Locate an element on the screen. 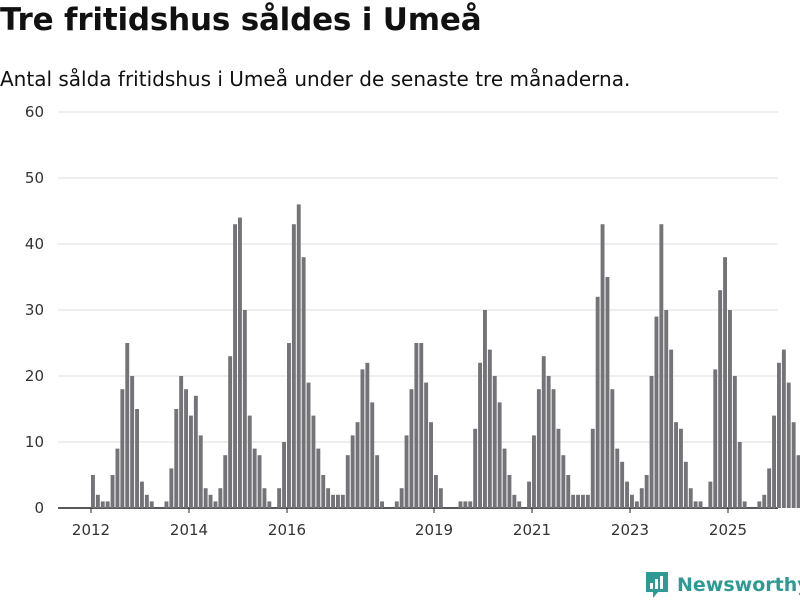 This screenshot has height=600, width=800. y-tick-label: 20 is located at coordinates (34, 376).